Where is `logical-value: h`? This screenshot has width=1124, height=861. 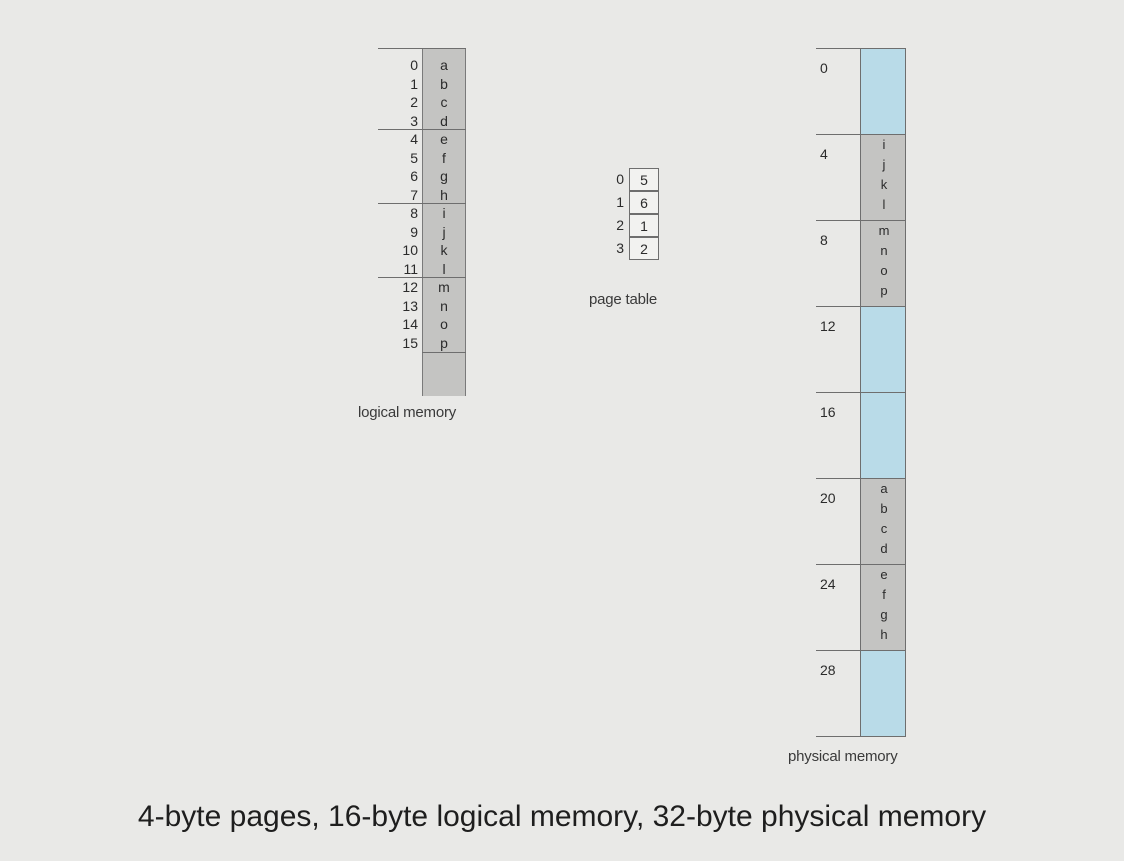
logical-value: h is located at coordinates (444, 194).